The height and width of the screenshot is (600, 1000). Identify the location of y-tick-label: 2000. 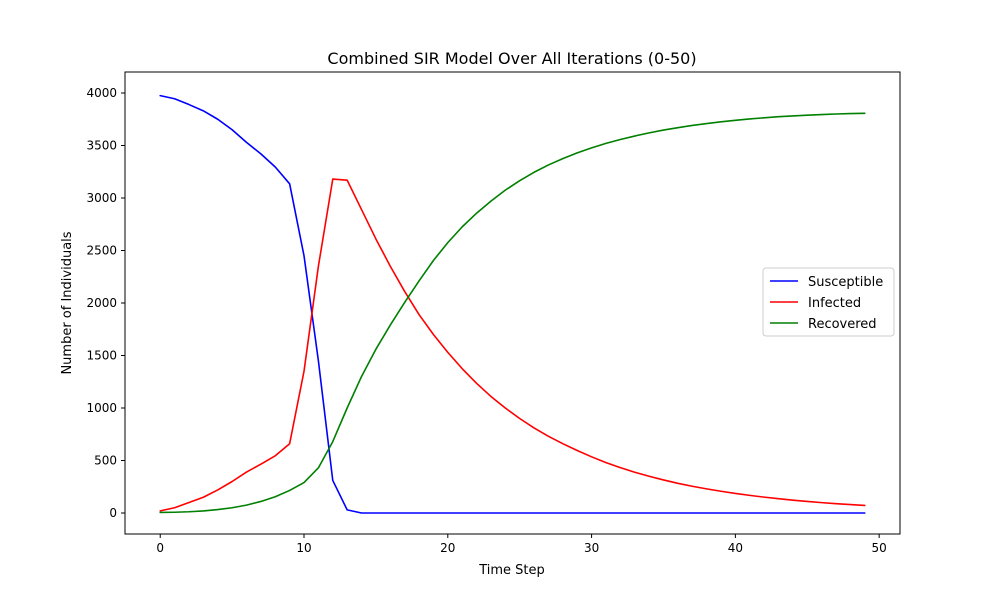
(101, 303).